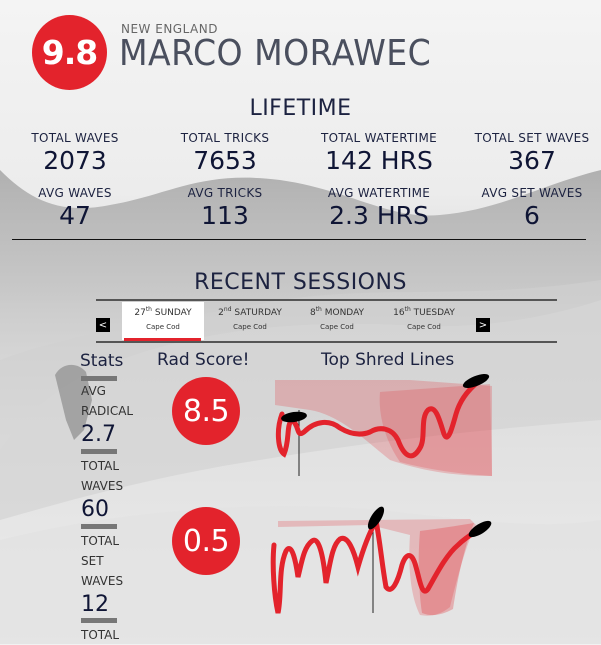 Image resolution: width=601 pixels, height=645 pixels. I want to click on shred-lines-heading: Top Shred Lines, so click(388, 360).